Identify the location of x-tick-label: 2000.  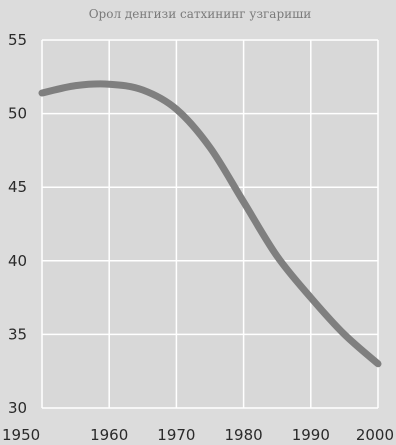
(375, 435).